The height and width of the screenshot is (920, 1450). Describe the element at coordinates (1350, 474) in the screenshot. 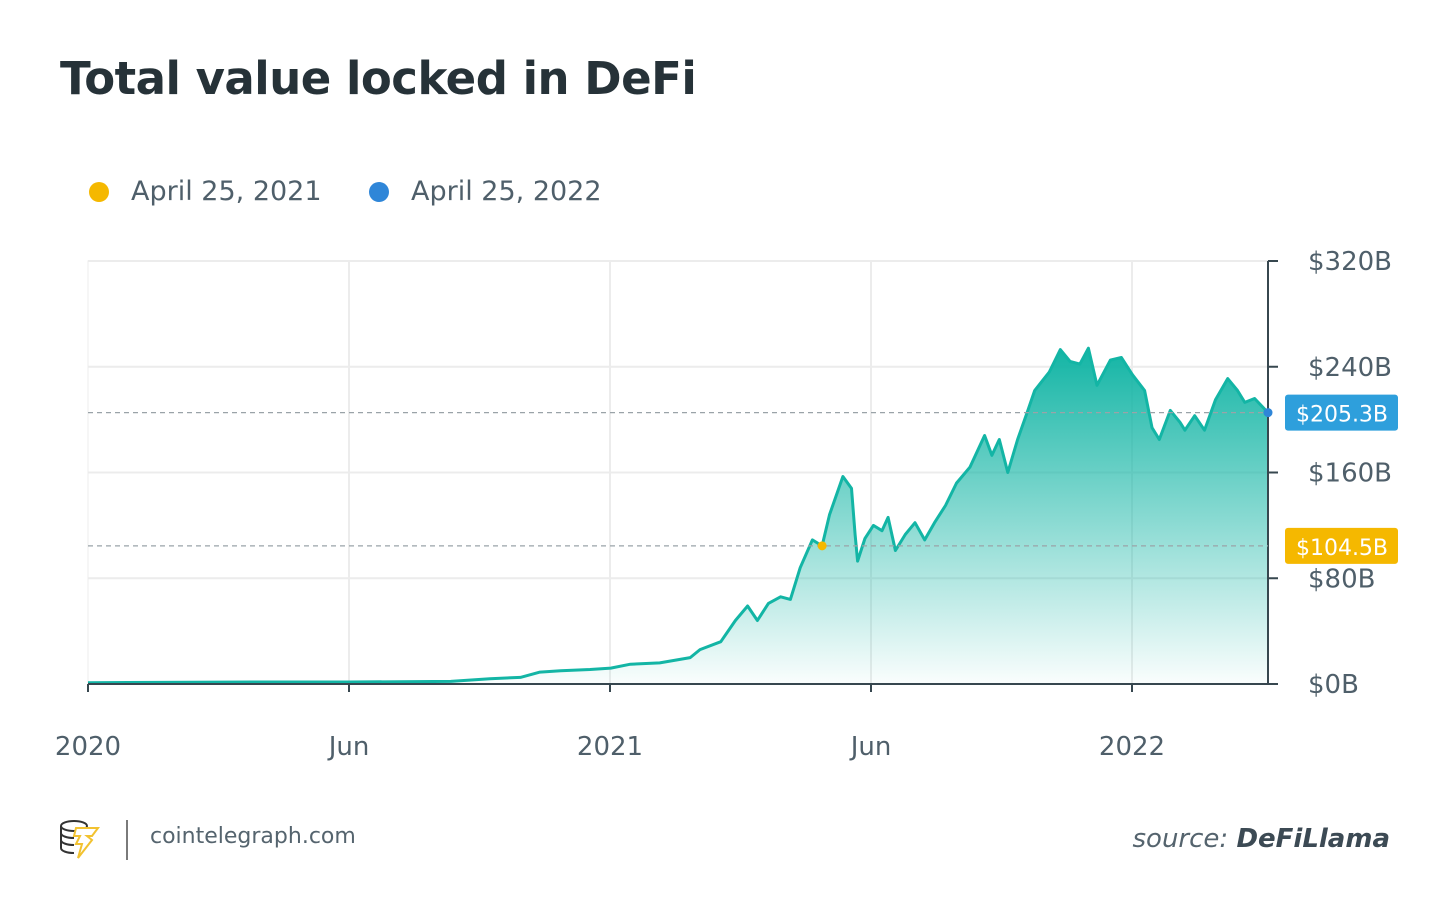

I see `y-tick-label: $160B` at that location.